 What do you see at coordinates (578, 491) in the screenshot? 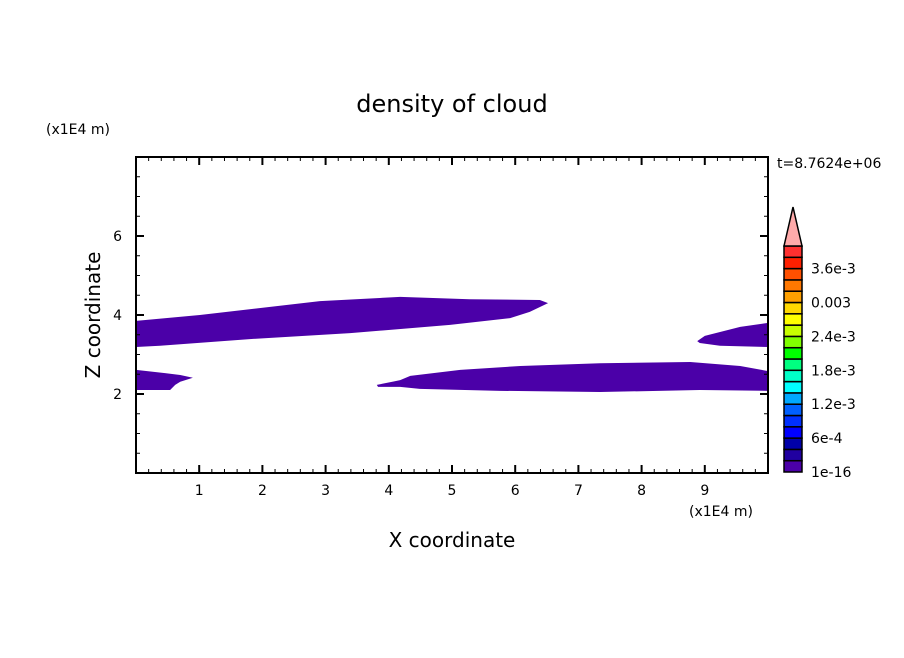
I see `x-tick-label: 7` at bounding box center [578, 491].